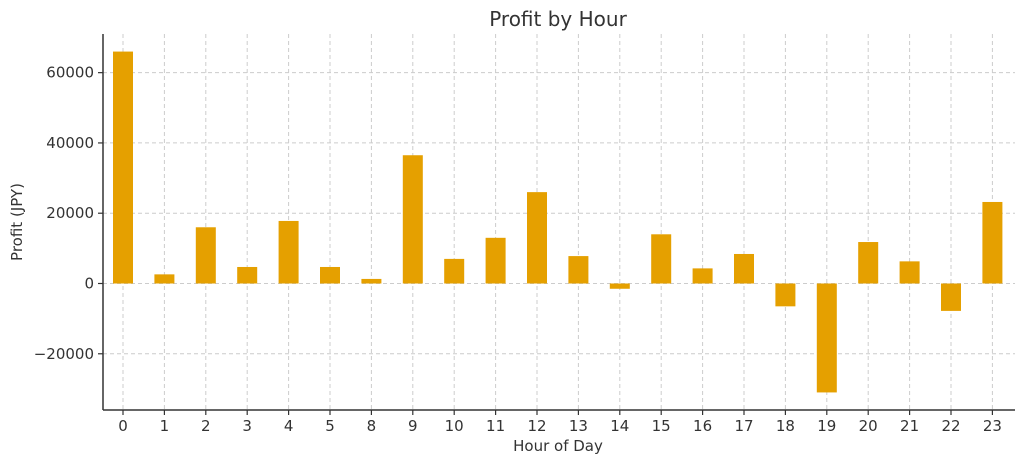 Image resolution: width=1024 pixels, height=464 pixels. Describe the element at coordinates (372, 426) in the screenshot. I see `x-tick-label: 8` at that location.